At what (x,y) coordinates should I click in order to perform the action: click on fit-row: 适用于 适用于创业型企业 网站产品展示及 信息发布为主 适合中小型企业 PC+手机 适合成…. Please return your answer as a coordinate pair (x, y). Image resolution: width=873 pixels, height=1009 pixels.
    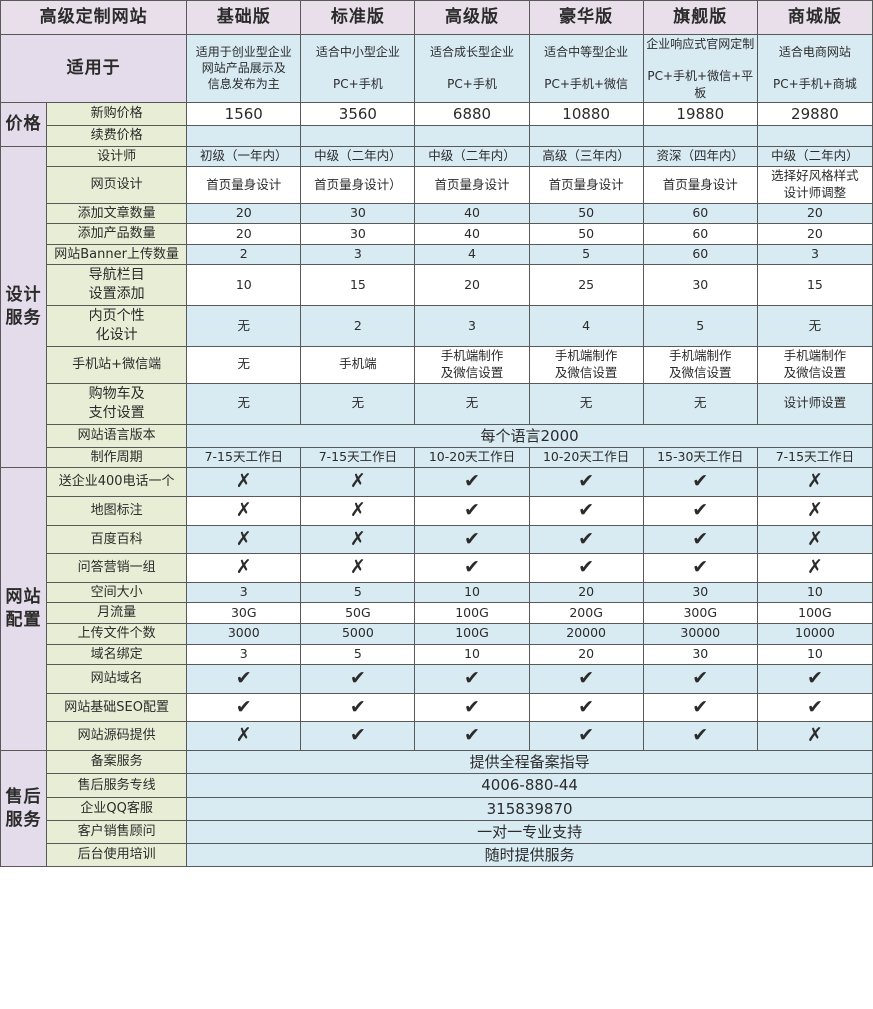
    Looking at the image, I should click on (436, 68).